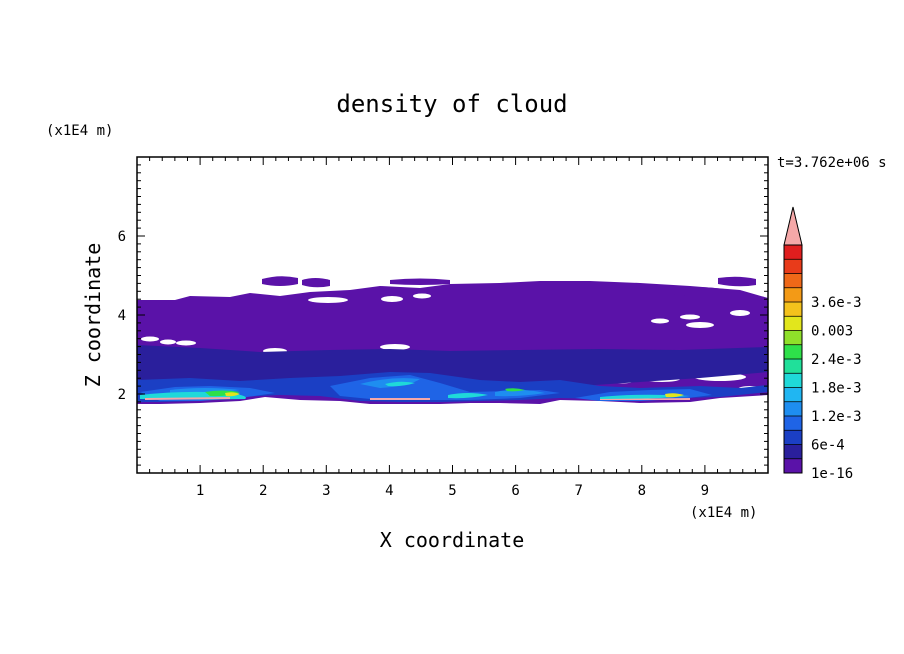 This screenshot has width=904, height=654. What do you see at coordinates (122, 395) in the screenshot?
I see `y-tick-label: 2` at bounding box center [122, 395].